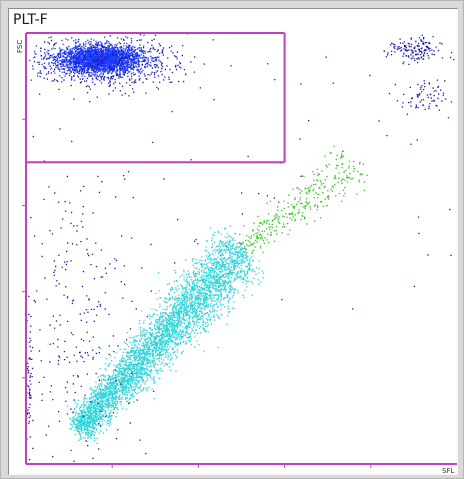 The image size is (464, 479). I want to click on point-set-gated-blue-halo, so click(118, 66).